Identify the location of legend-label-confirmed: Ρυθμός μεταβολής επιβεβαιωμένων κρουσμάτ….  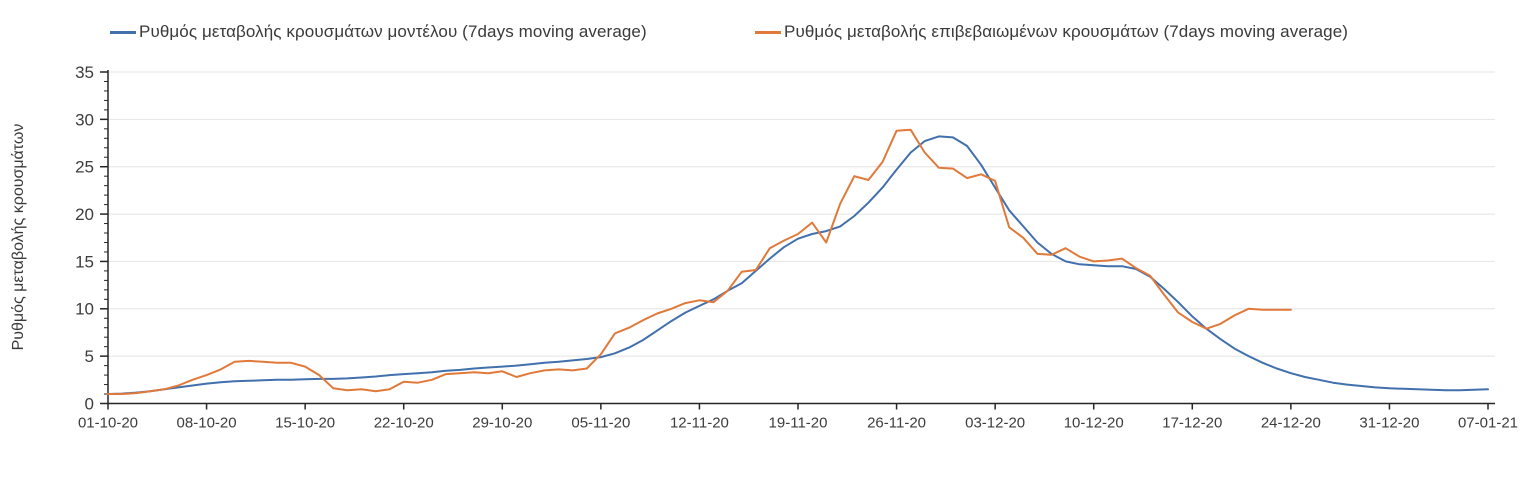
(1066, 31).